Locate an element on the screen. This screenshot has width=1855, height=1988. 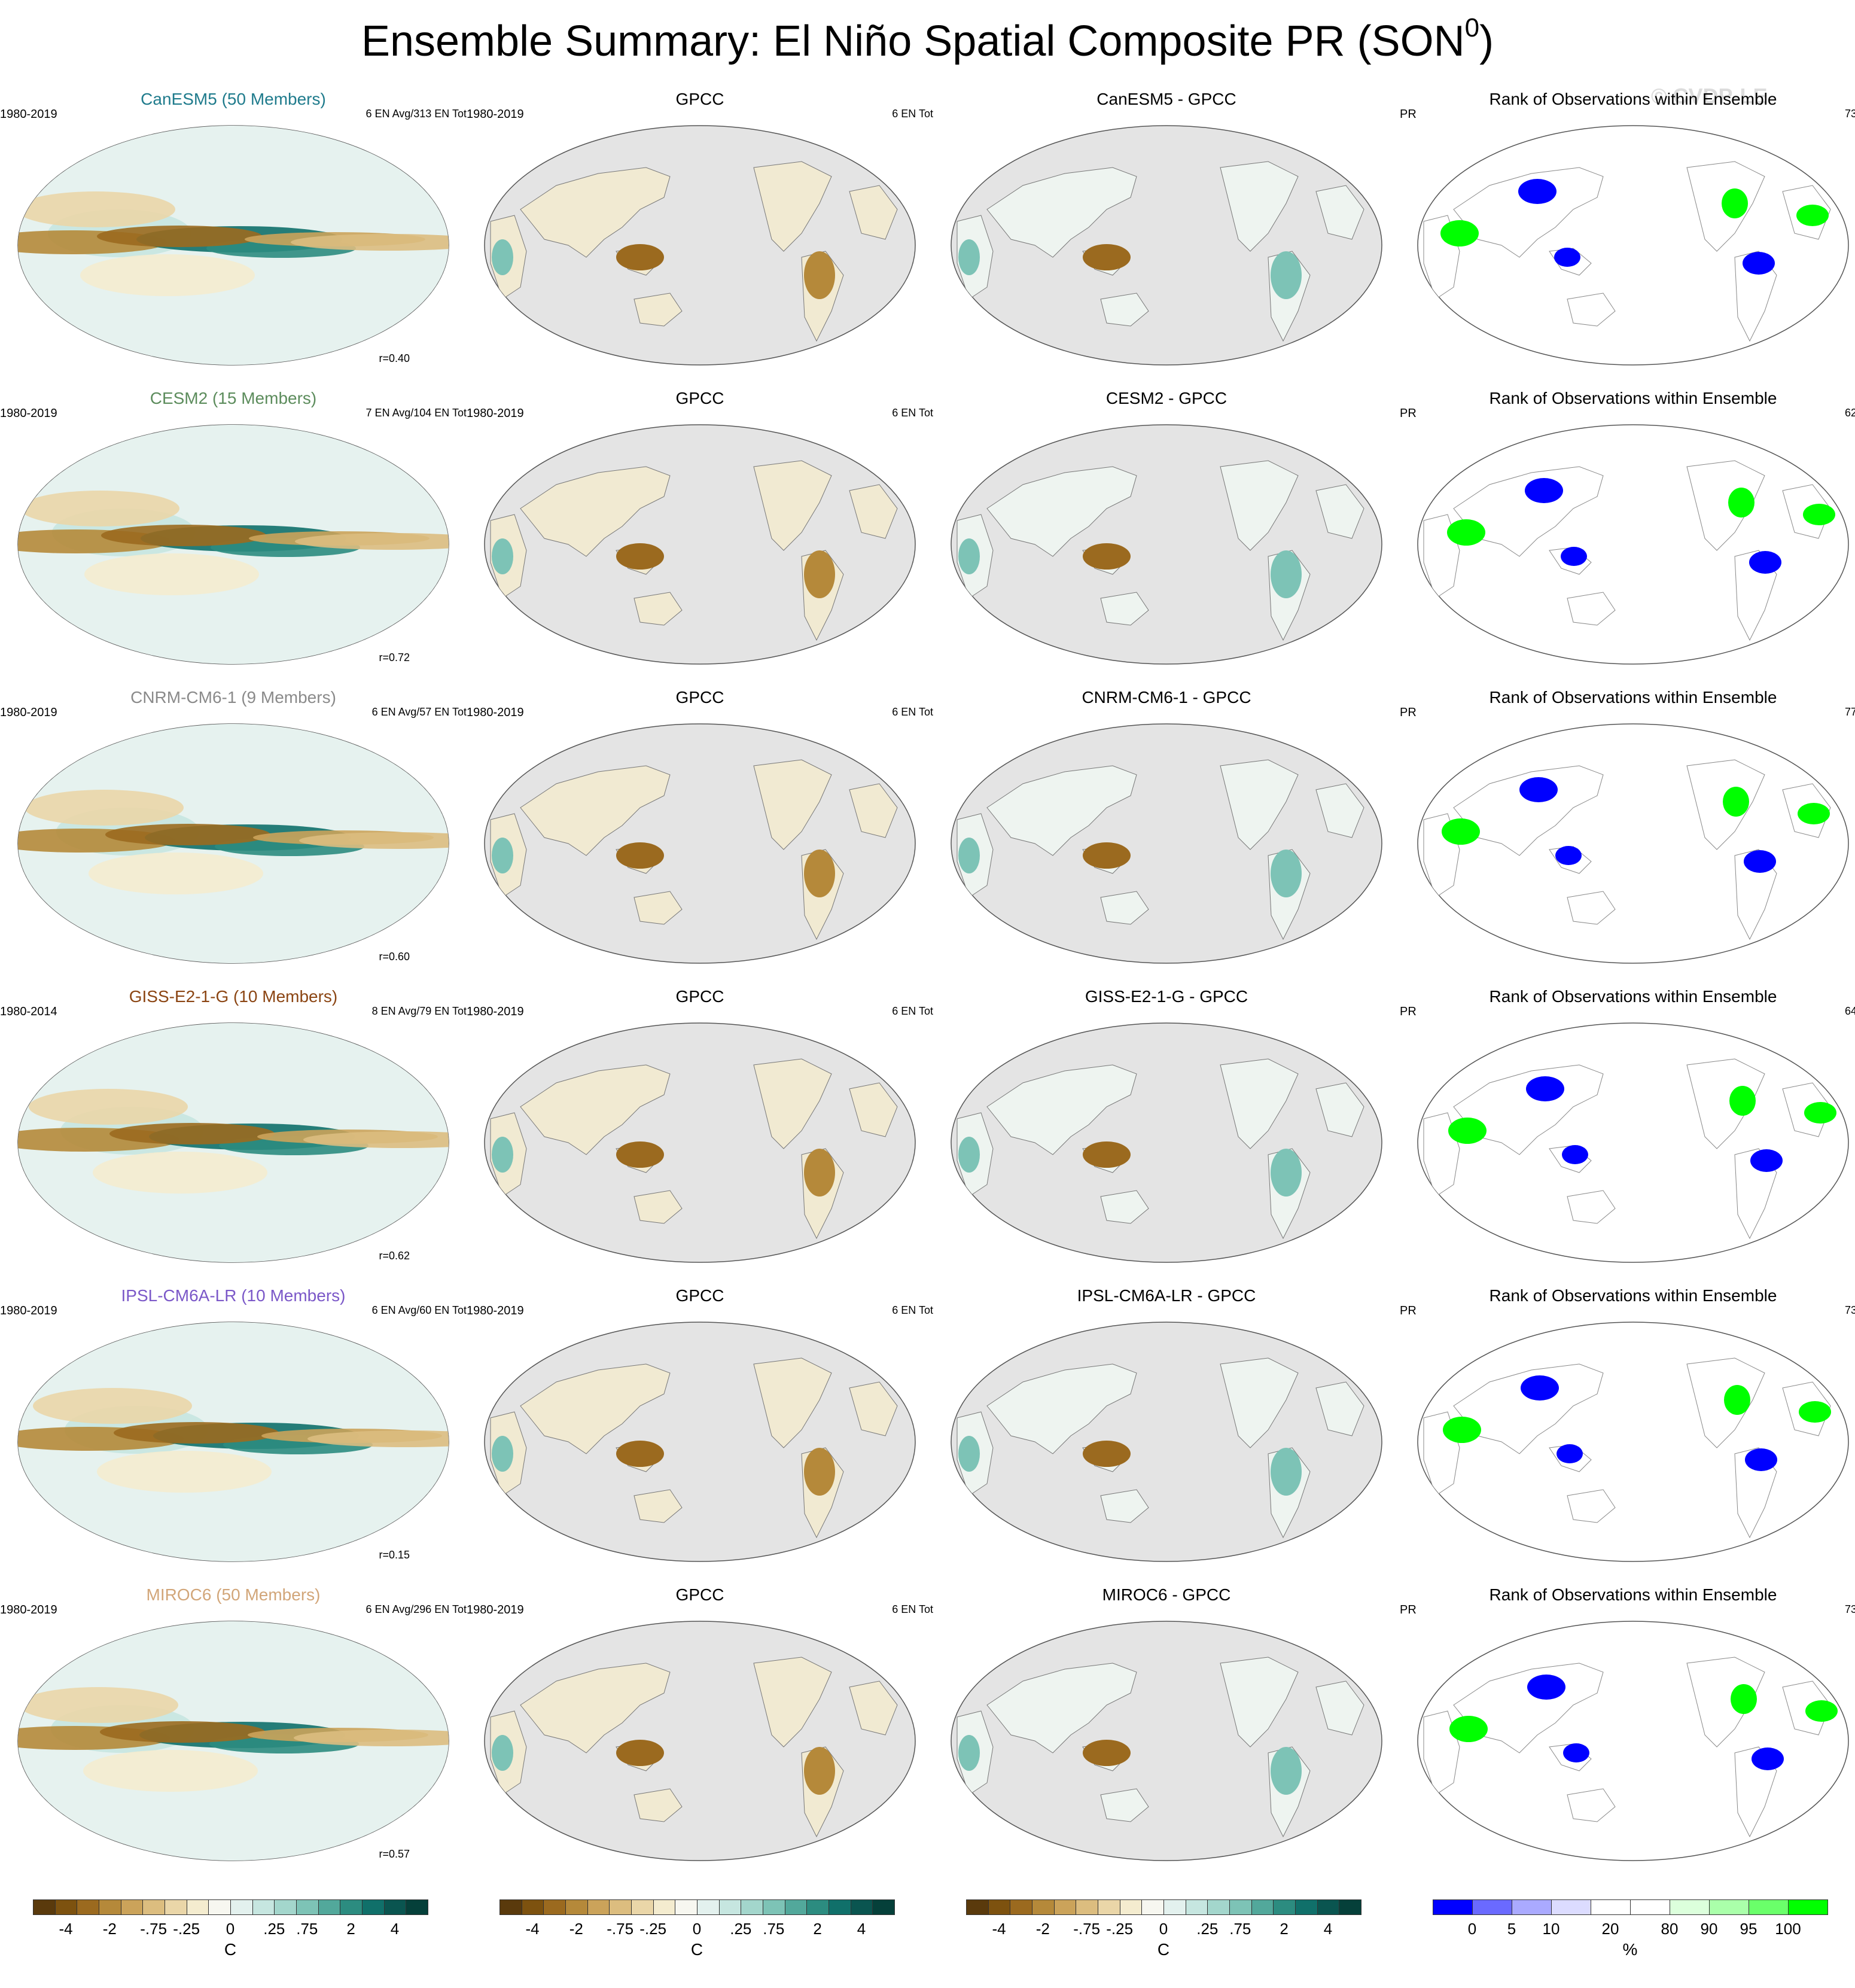
colorbar-tick-label: 95 is located at coordinates (1748, 1929).